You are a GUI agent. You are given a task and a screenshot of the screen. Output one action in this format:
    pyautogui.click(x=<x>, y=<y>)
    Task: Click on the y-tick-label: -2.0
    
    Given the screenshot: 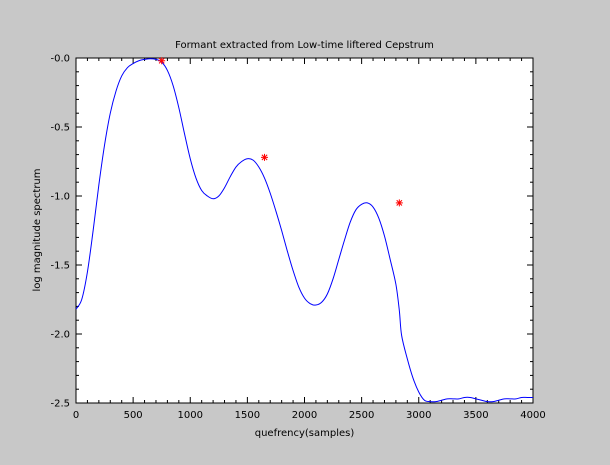 What is the action you would take?
    pyautogui.click(x=60, y=335)
    